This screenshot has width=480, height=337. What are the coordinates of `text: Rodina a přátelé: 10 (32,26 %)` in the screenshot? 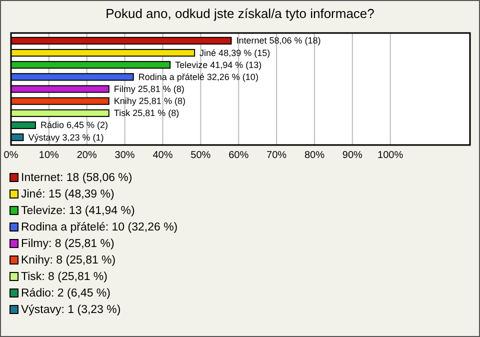 It's located at (99, 228).